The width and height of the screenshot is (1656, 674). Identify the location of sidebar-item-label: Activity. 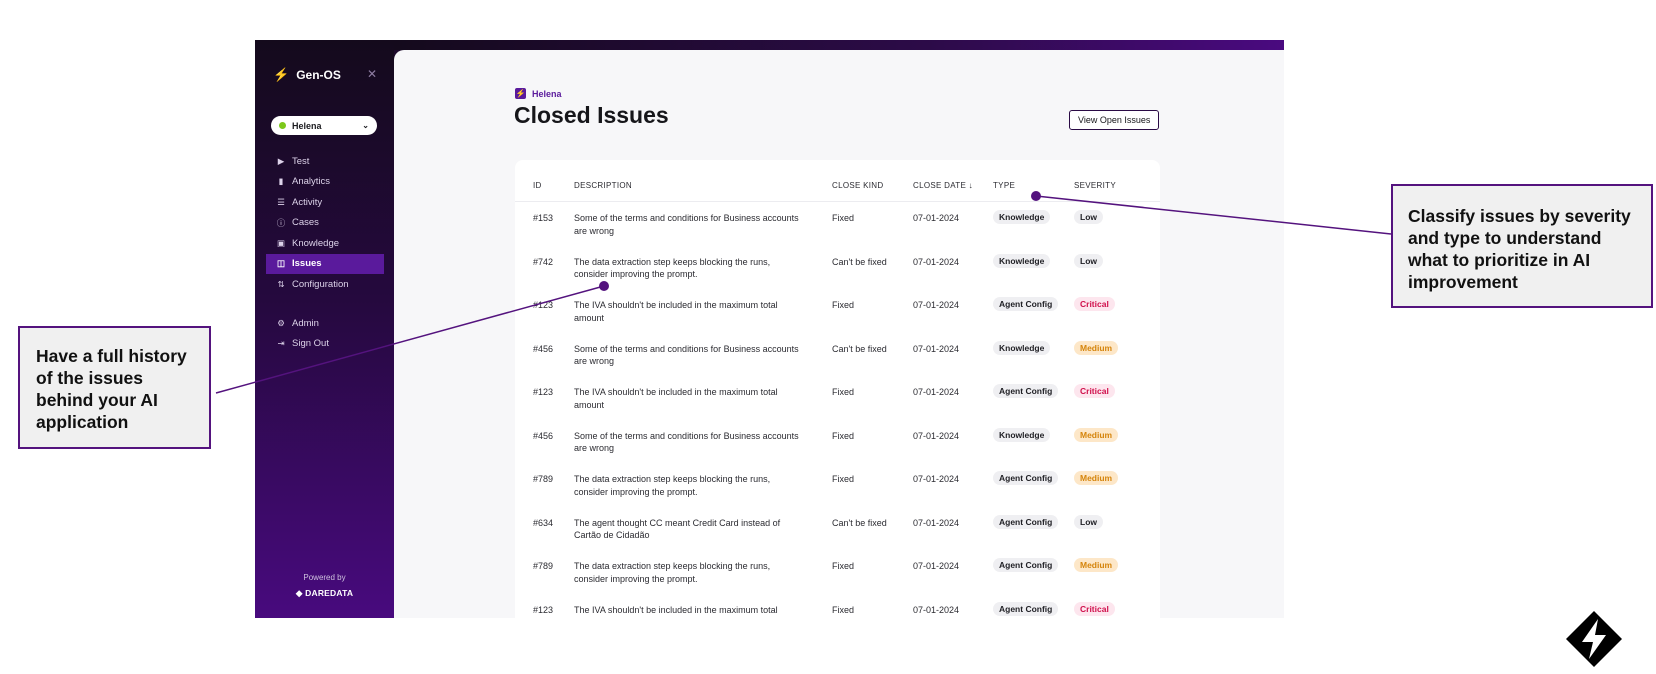
(307, 202).